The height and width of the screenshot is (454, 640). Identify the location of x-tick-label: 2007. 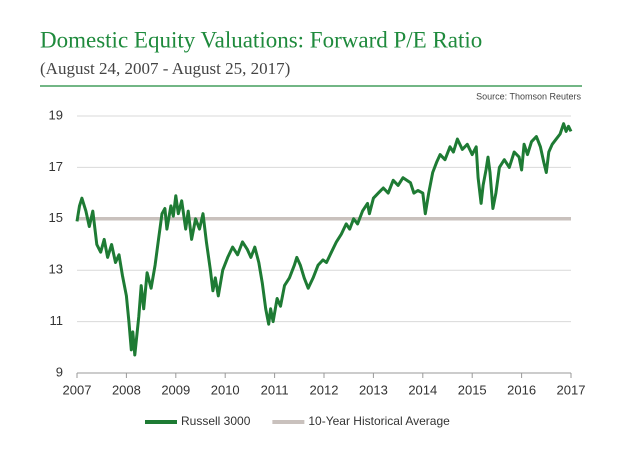
(77, 389).